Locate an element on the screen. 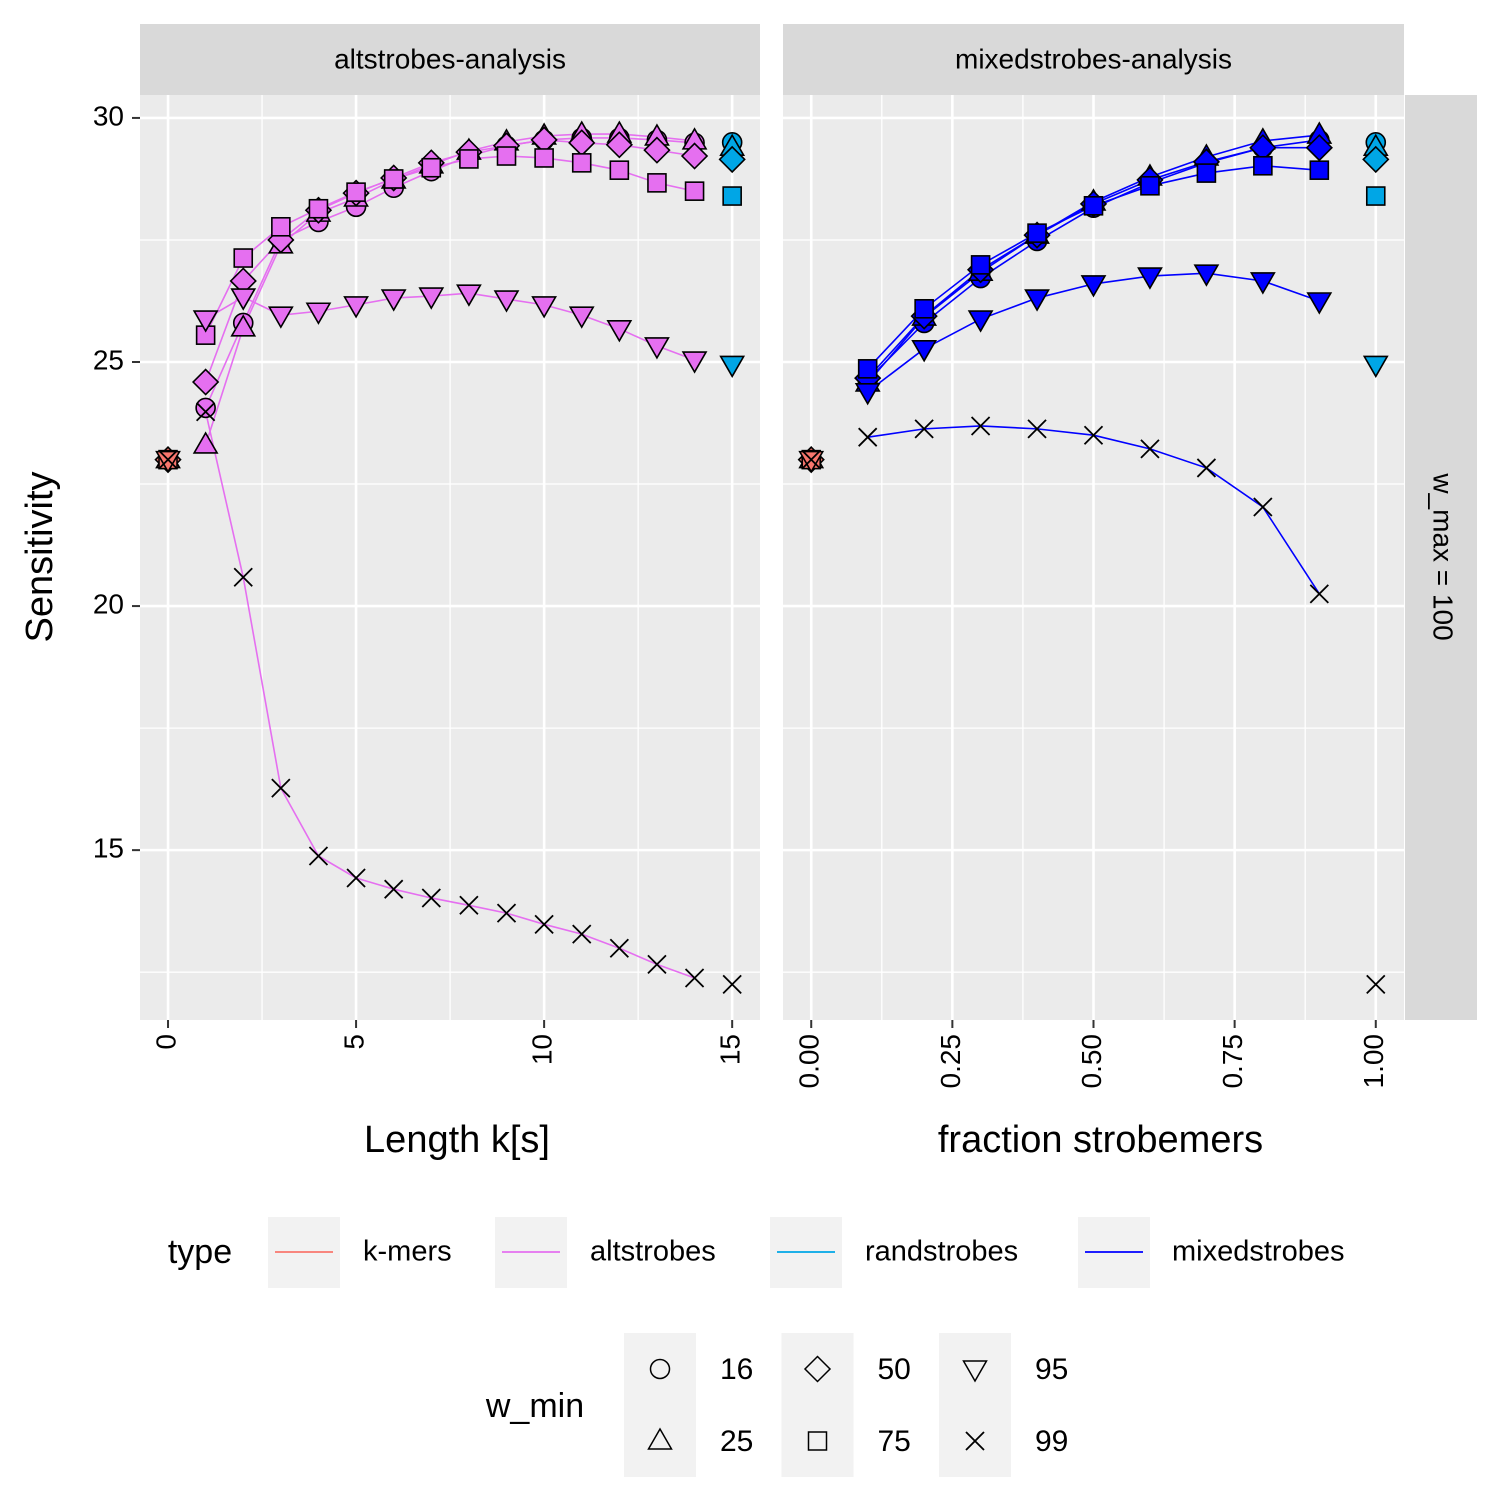  x-tick-label: 0.50 is located at coordinates (1091, 1061).